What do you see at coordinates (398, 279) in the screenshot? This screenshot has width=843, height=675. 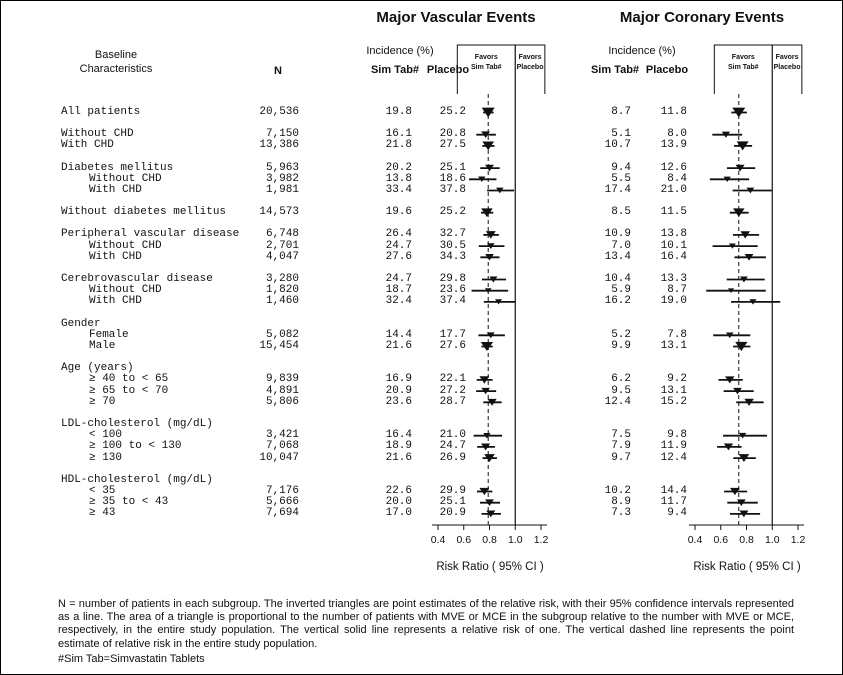 I see `mve-sim-incidence: 24.7` at bounding box center [398, 279].